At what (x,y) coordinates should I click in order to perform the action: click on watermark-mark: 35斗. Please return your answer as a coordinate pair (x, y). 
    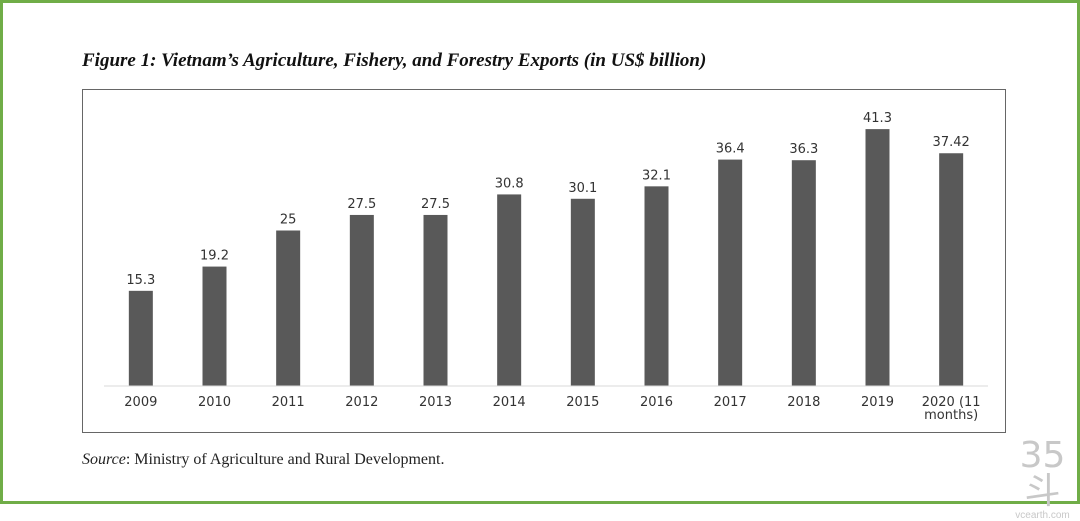
    Looking at the image, I should click on (1042, 473).